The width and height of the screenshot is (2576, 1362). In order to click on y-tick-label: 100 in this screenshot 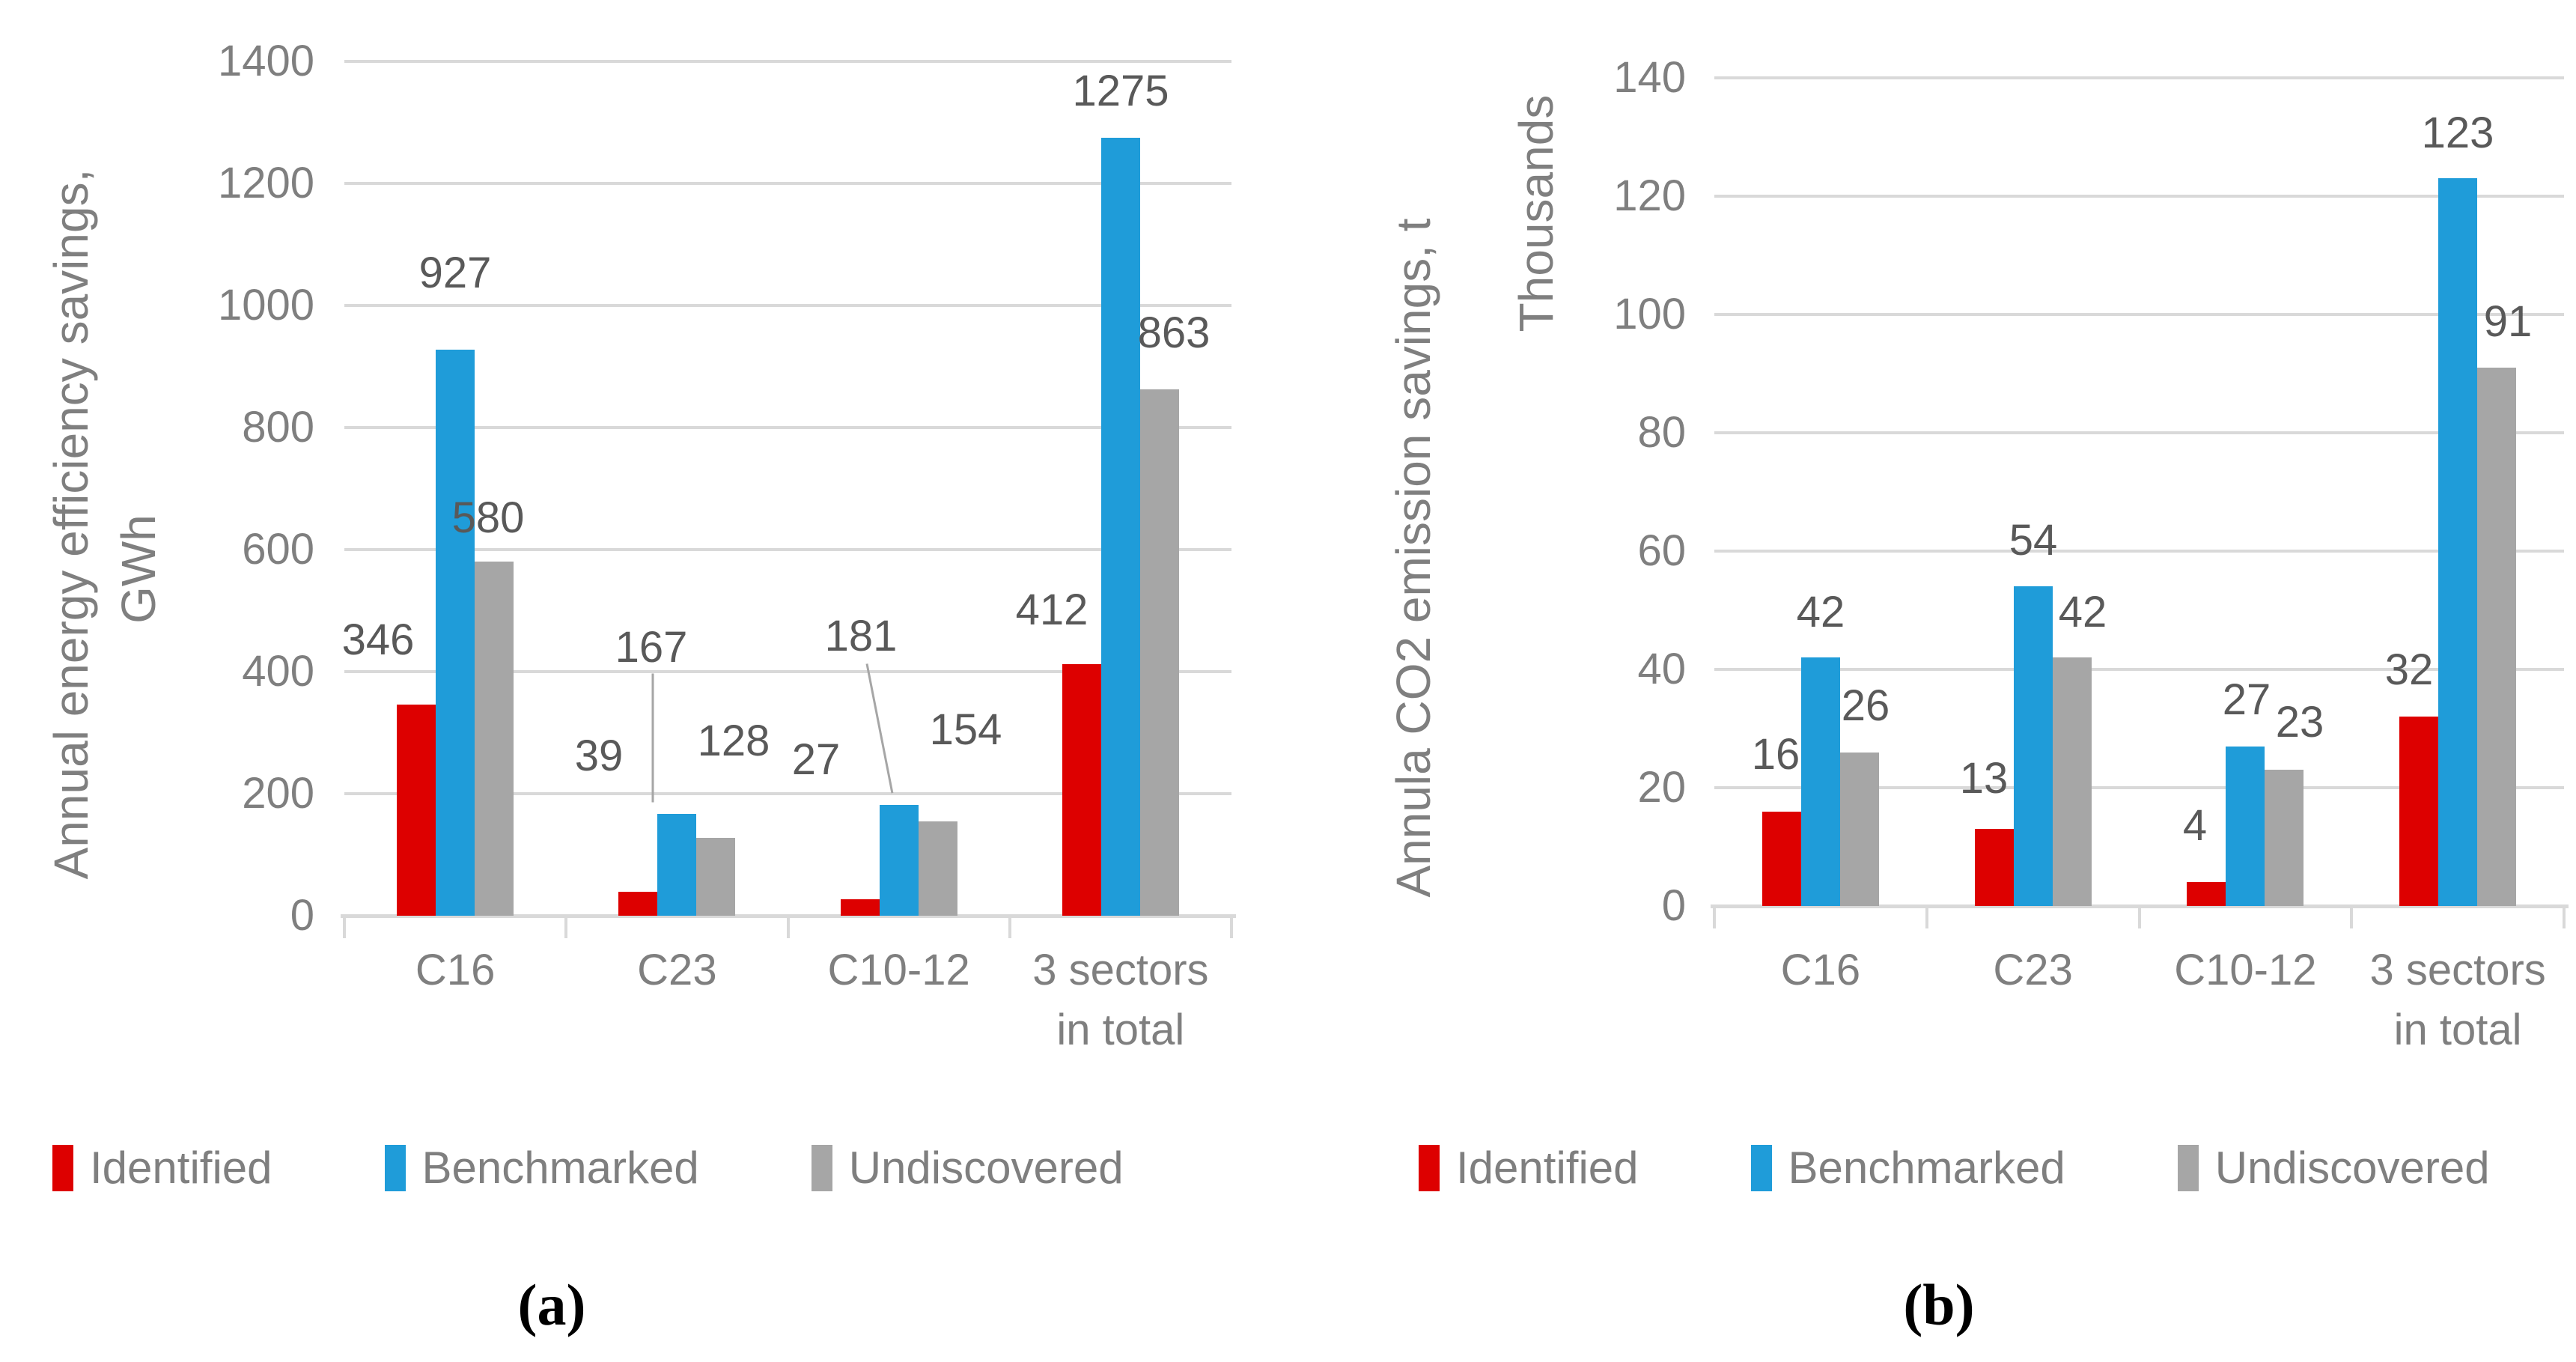, I will do `click(1649, 314)`.